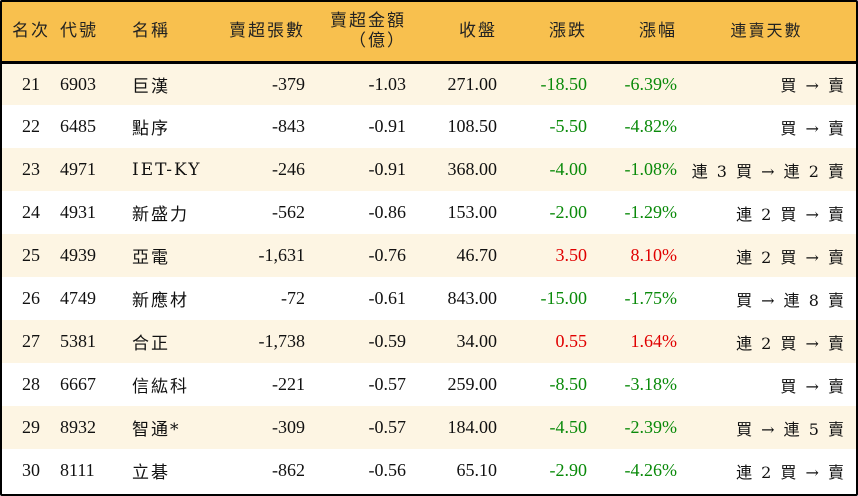  Describe the element at coordinates (568, 384) in the screenshot. I see `cell-change: -8.50` at that location.